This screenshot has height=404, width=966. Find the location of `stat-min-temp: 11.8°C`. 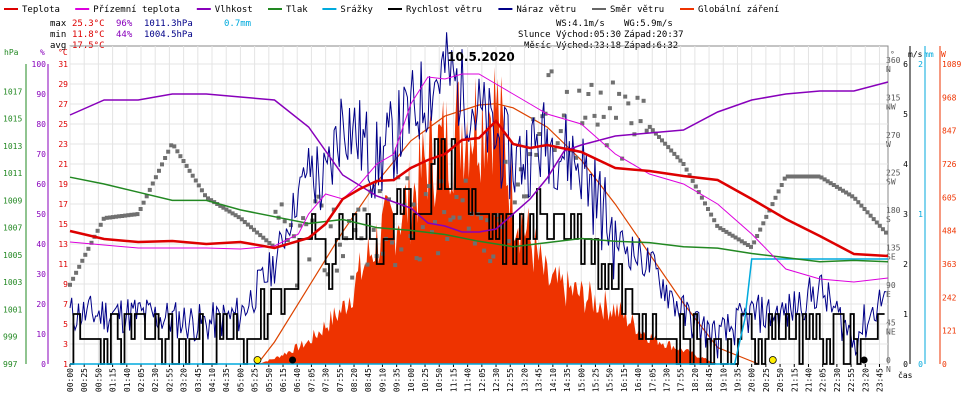

stat-min-temp: 11.8°C is located at coordinates (88, 35).